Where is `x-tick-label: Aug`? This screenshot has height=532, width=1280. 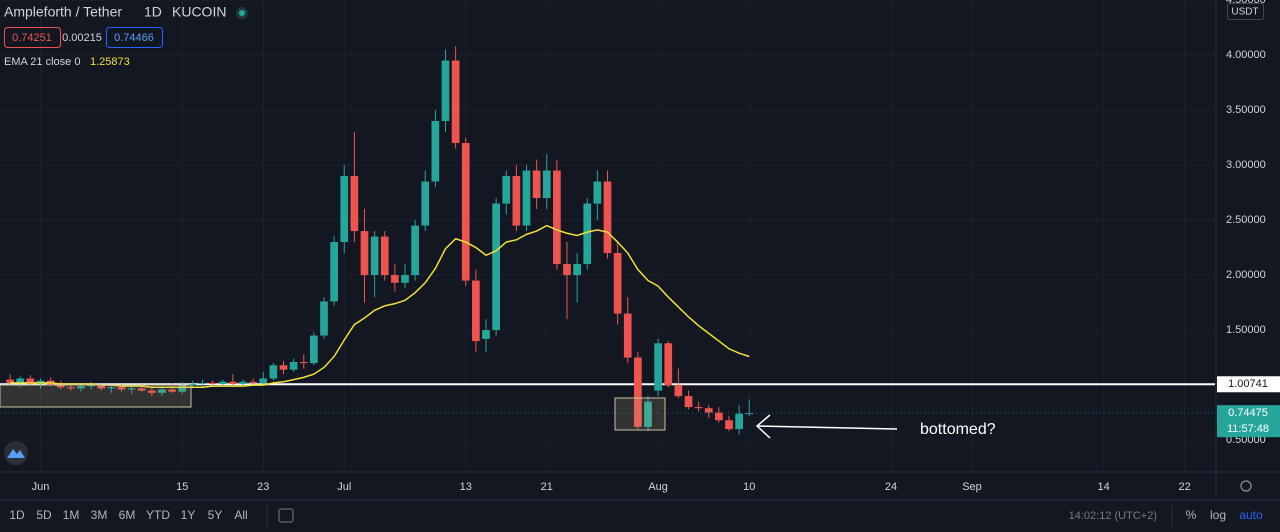
x-tick-label: Aug is located at coordinates (658, 487).